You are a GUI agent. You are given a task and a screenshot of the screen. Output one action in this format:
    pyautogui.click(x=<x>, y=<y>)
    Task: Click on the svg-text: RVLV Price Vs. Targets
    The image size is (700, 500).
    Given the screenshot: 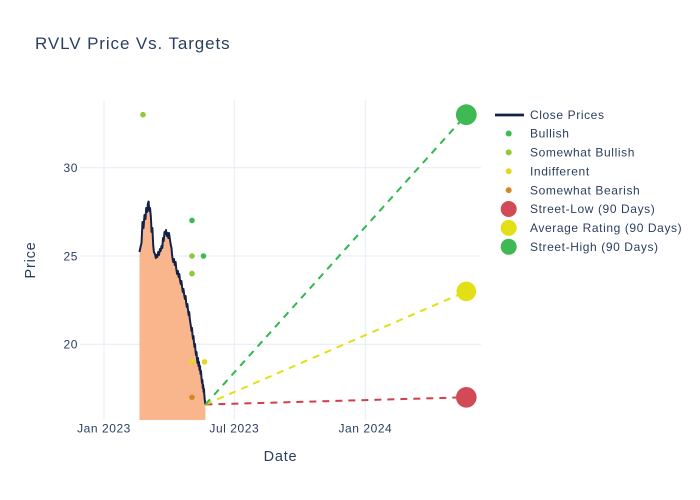 What is the action you would take?
    pyautogui.click(x=133, y=43)
    